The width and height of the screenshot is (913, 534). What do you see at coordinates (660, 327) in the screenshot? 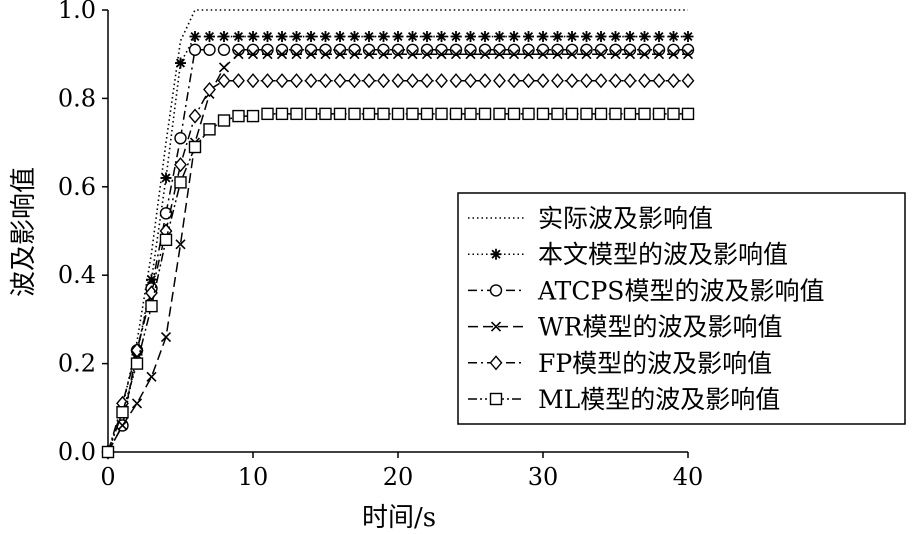
I see `legend-label: WR模型的波及影响值` at bounding box center [660, 327].